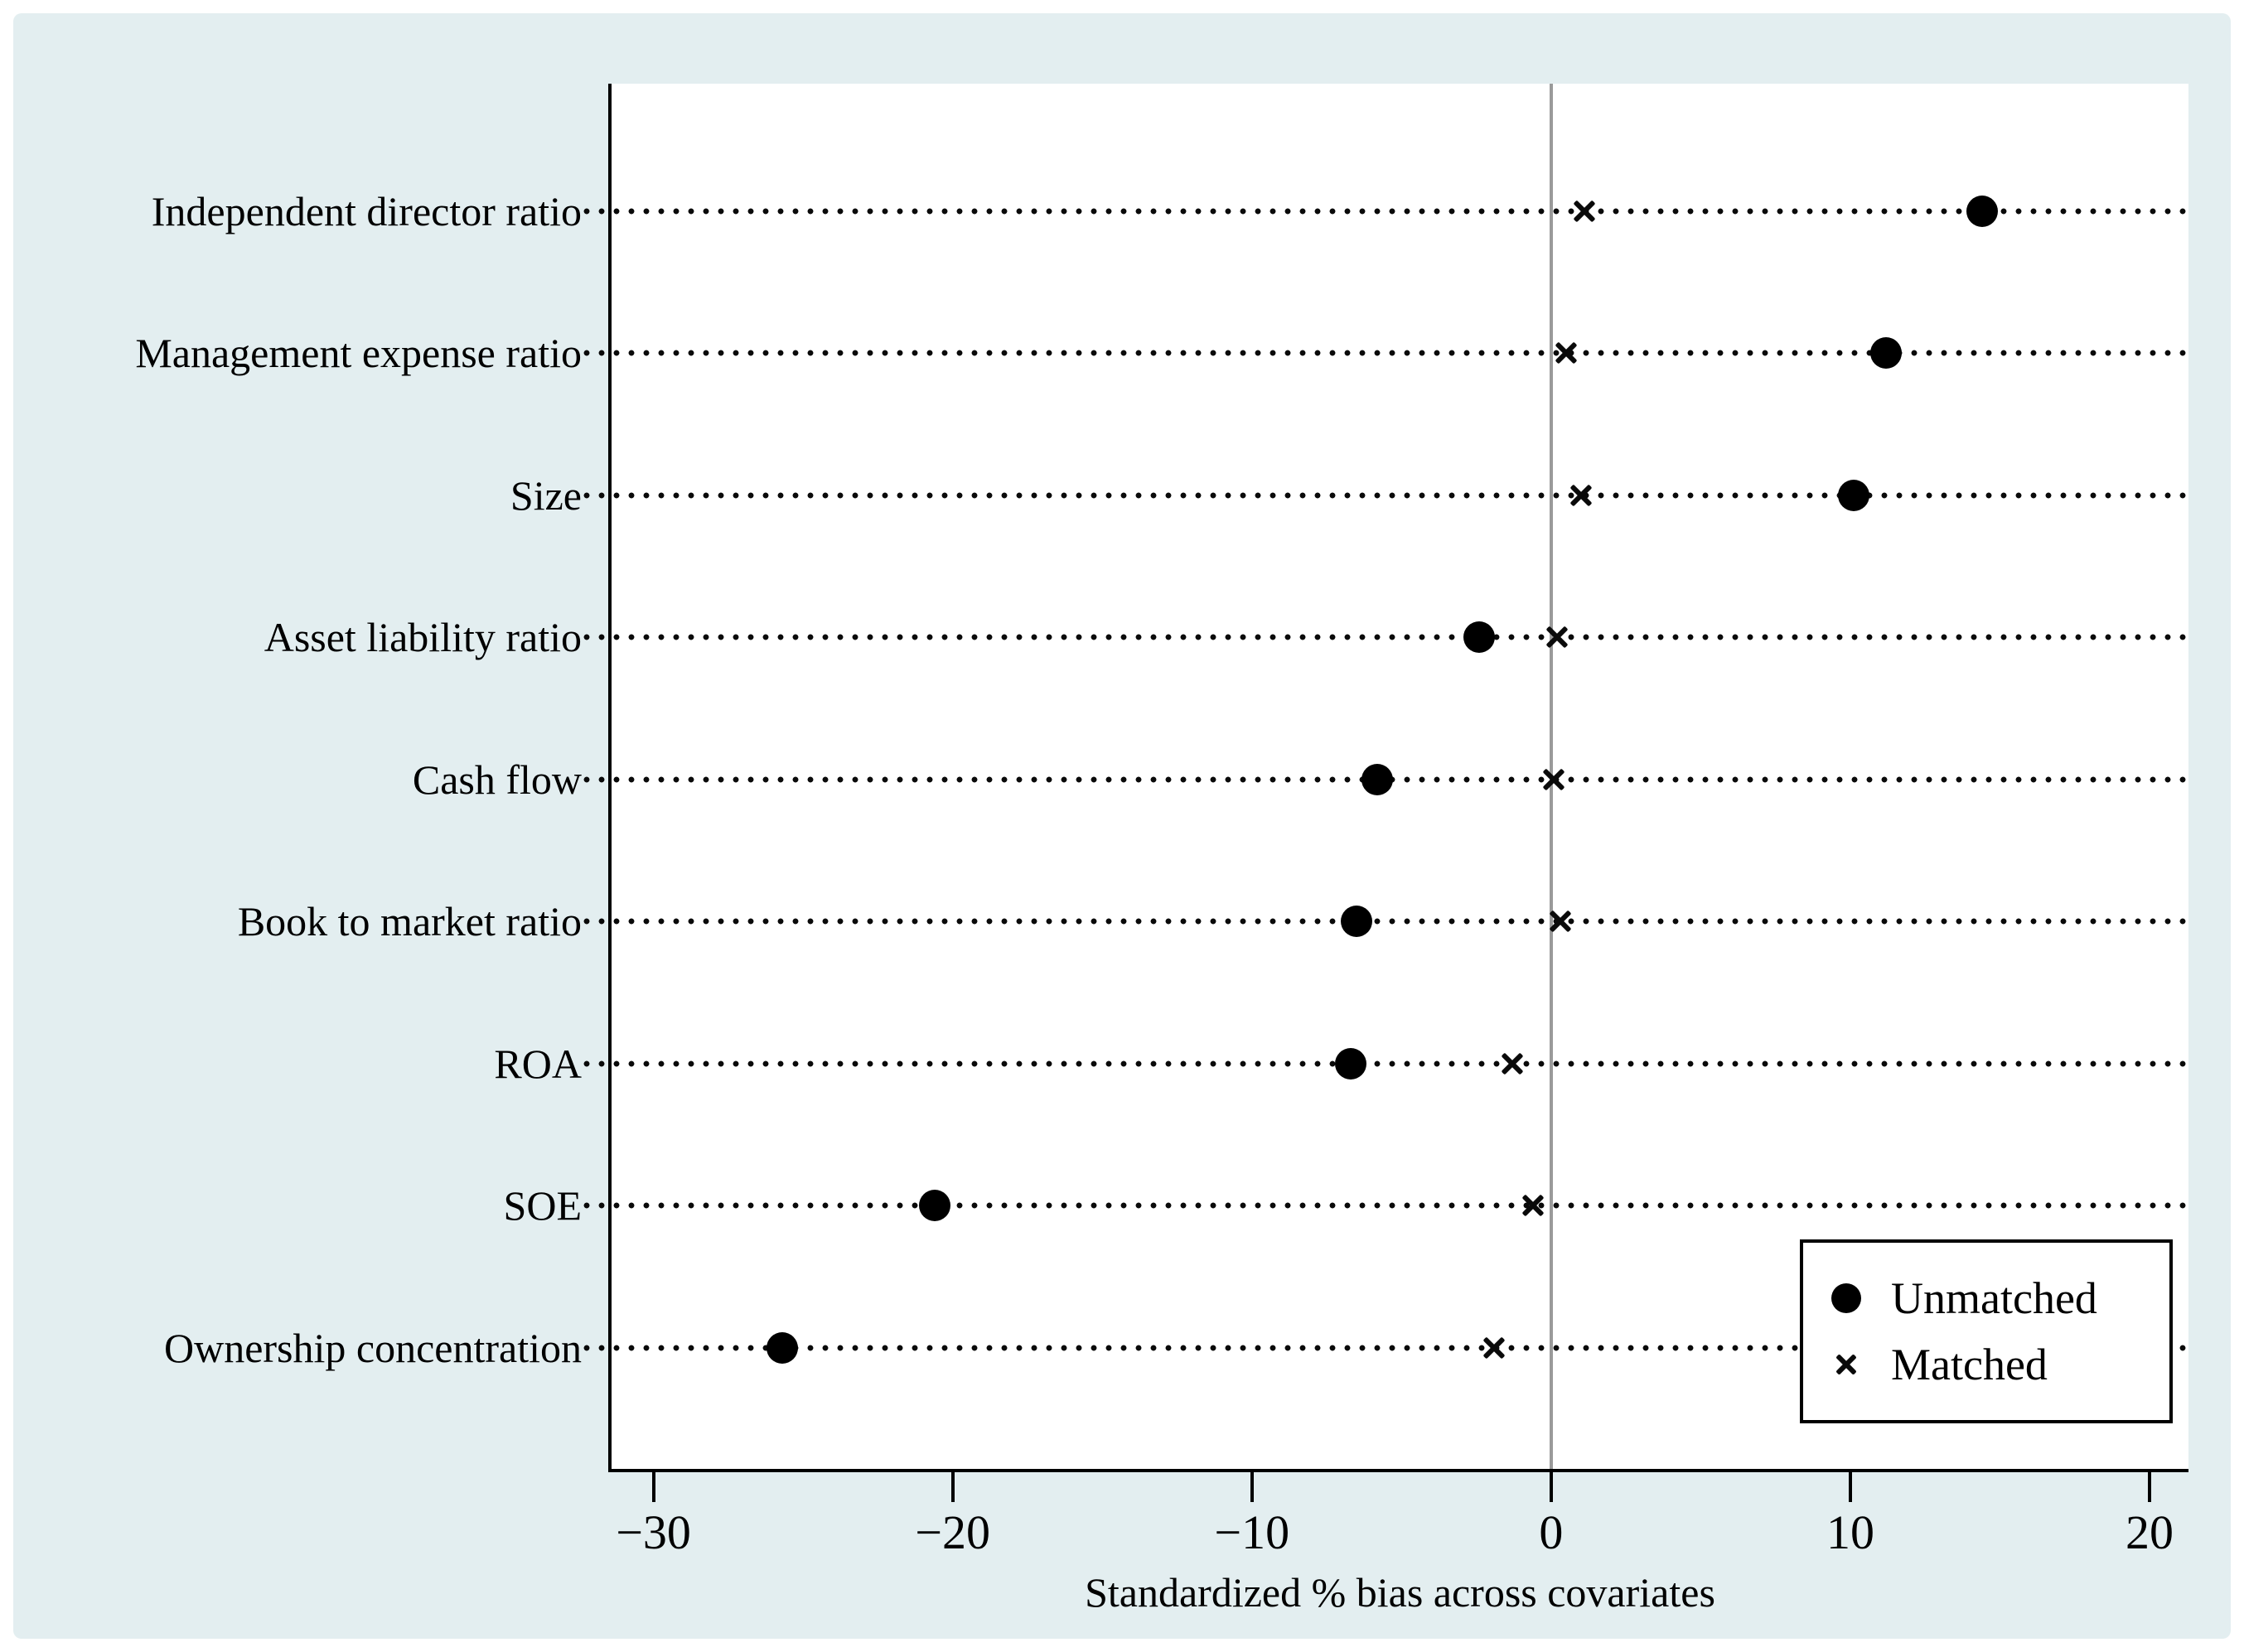 The height and width of the screenshot is (1652, 2244). What do you see at coordinates (358, 353) in the screenshot?
I see `category-label: Management expense ratio` at bounding box center [358, 353].